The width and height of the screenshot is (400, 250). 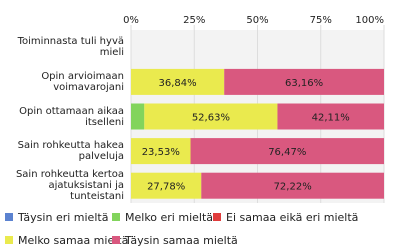 What do you see at coordinates (369, 20) in the screenshot?
I see `x-tick-label: 100%` at bounding box center [369, 20].